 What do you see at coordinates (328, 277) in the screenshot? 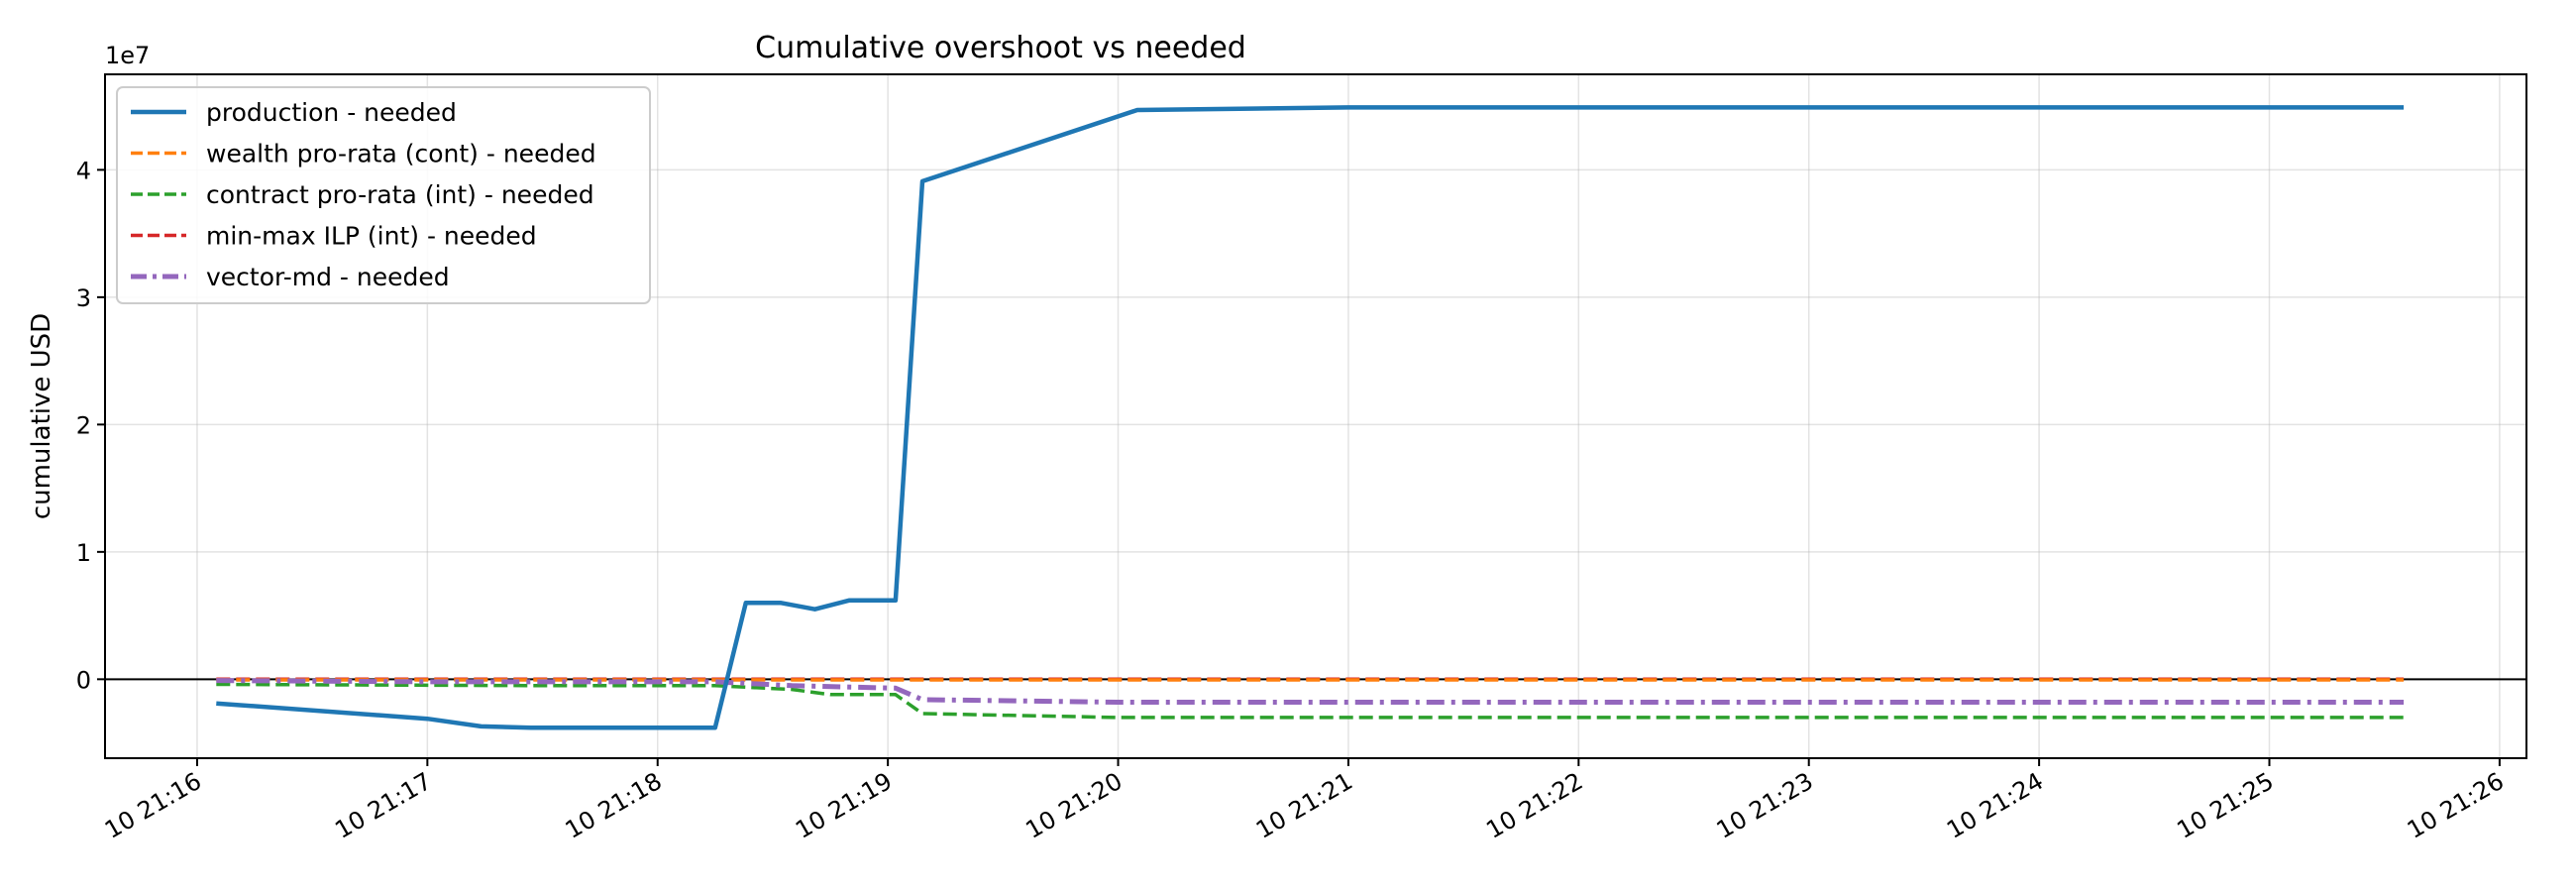
I see `legend-label-4: vector-md - needed` at bounding box center [328, 277].